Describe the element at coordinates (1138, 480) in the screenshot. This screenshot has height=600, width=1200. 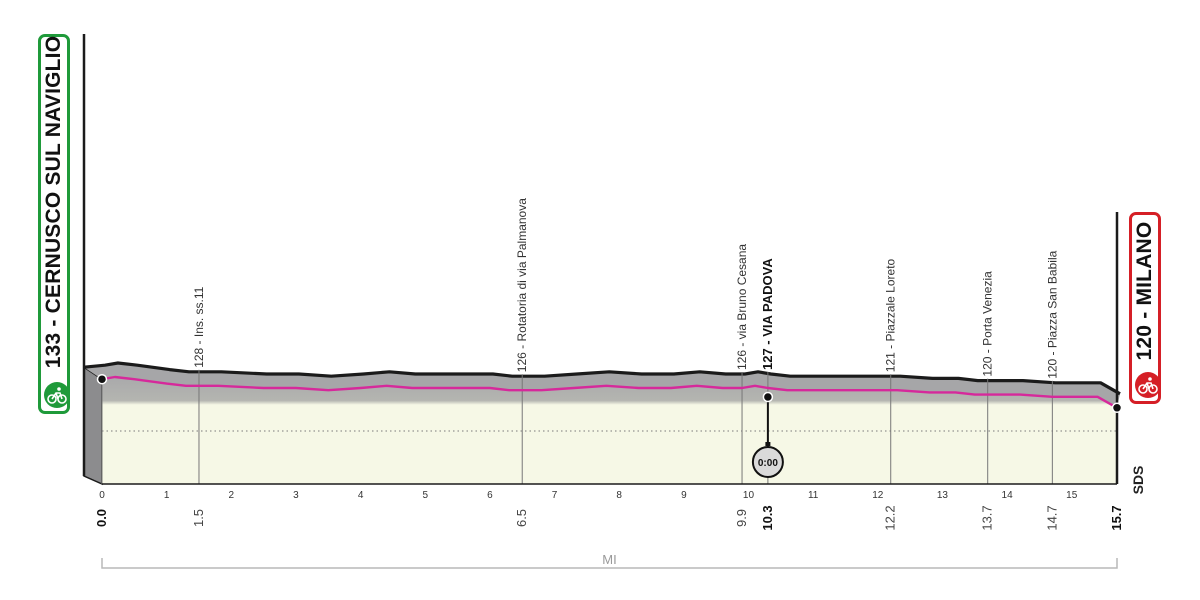
I see `sds-logo: SDS` at that location.